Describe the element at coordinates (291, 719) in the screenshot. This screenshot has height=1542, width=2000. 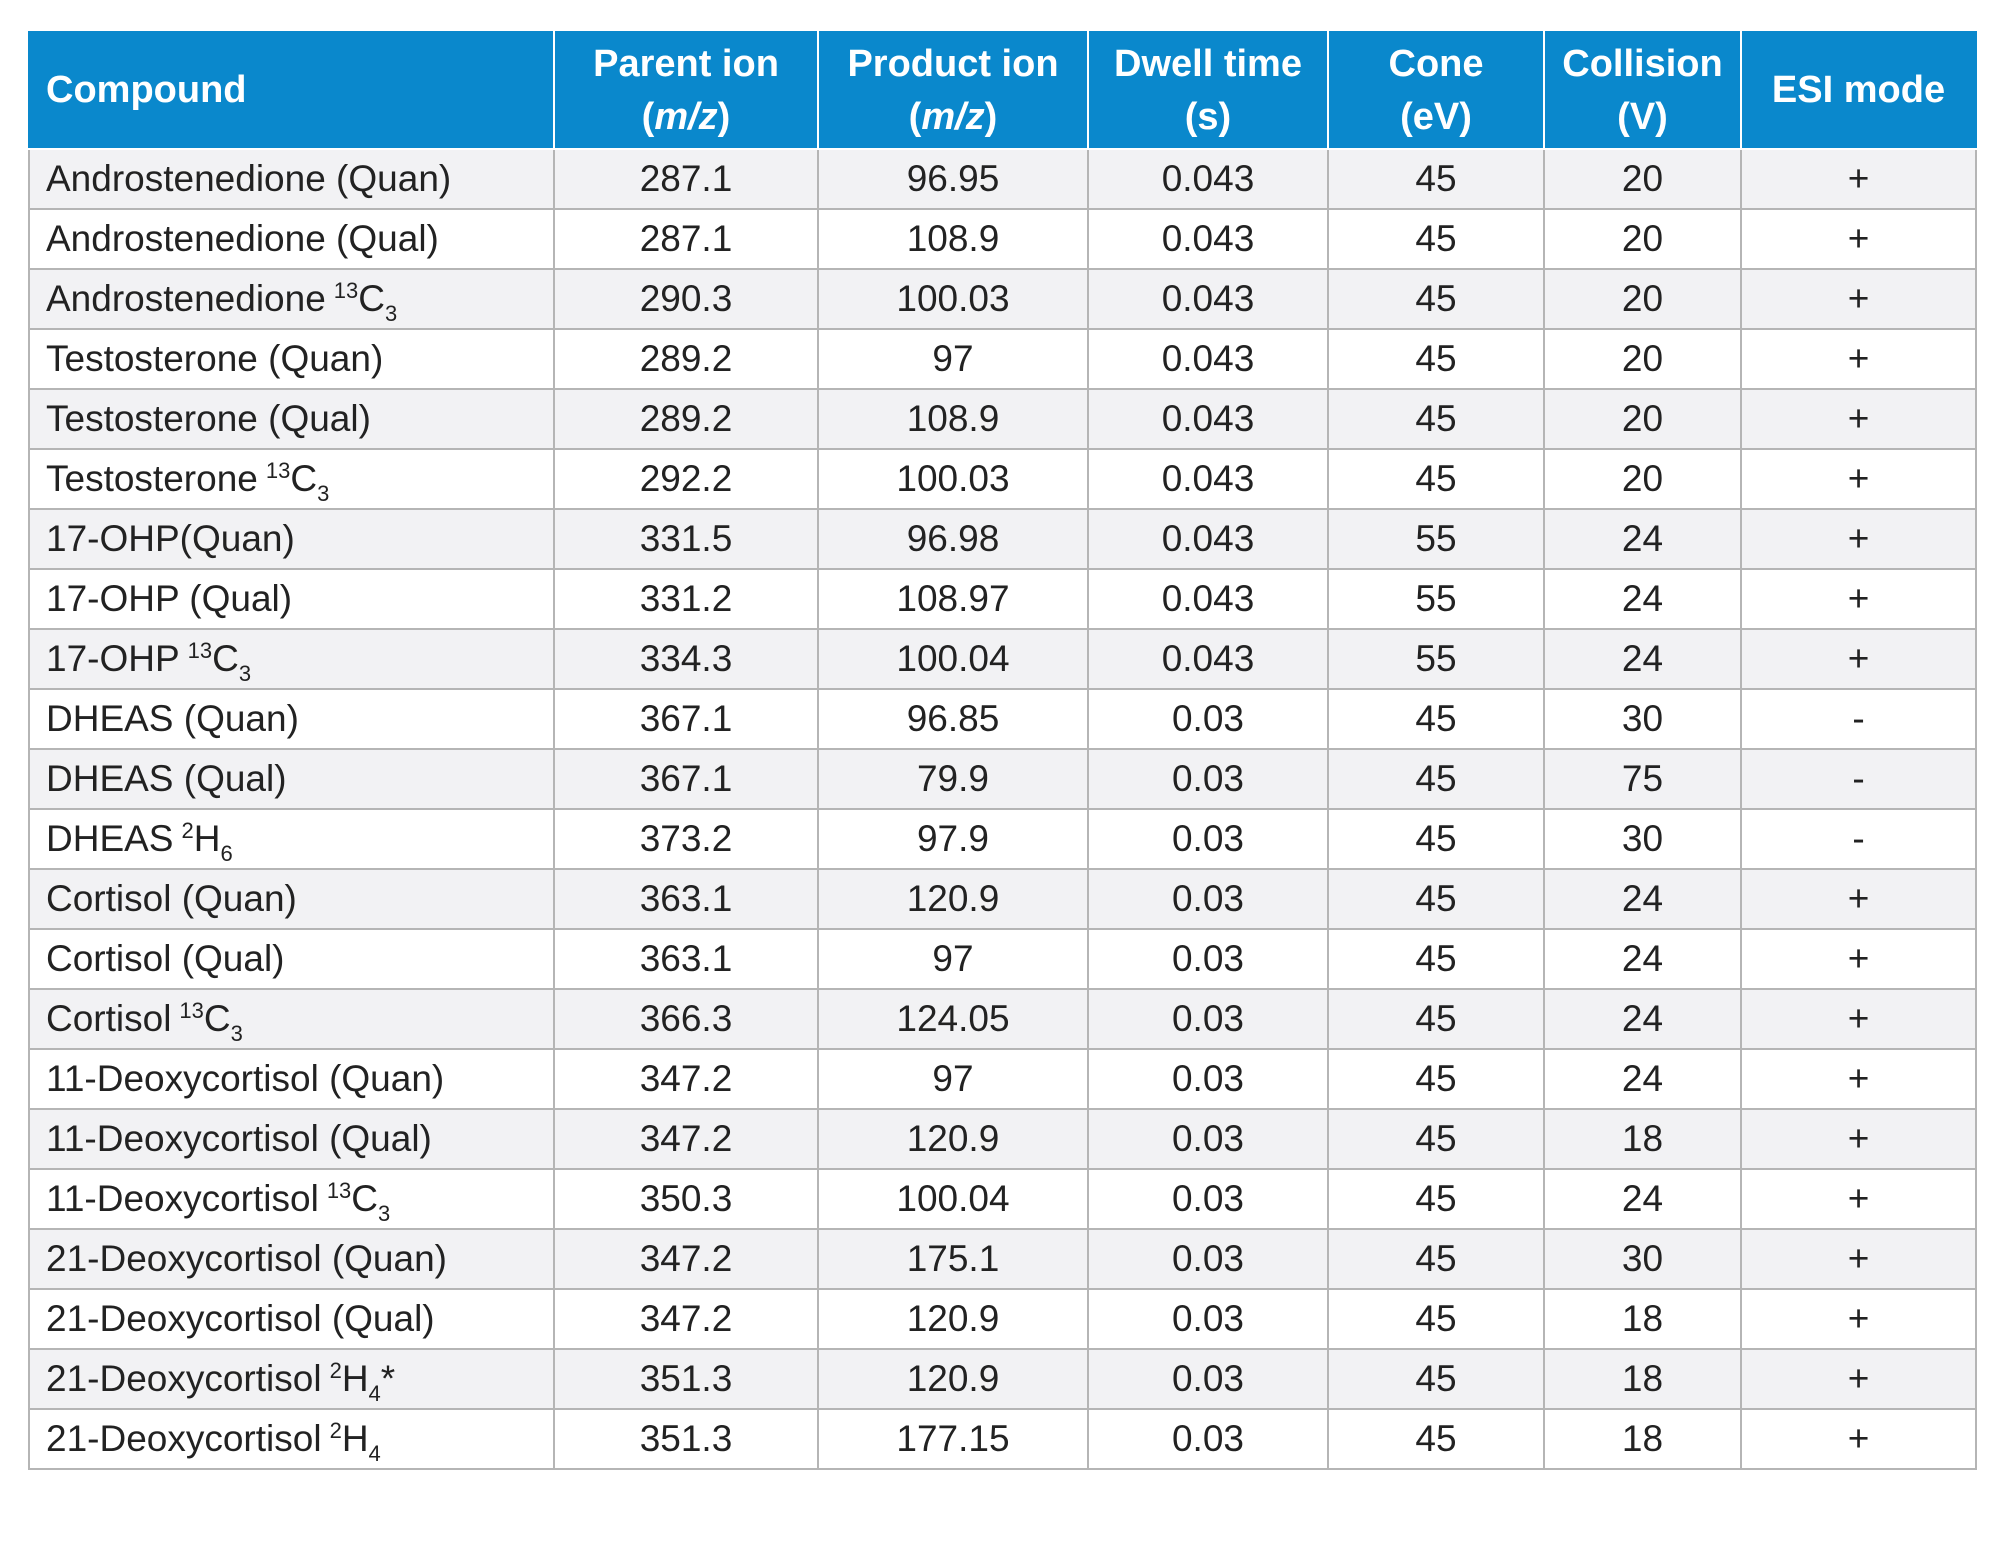
I see `compound-cell: DHEAS (Quan)` at that location.